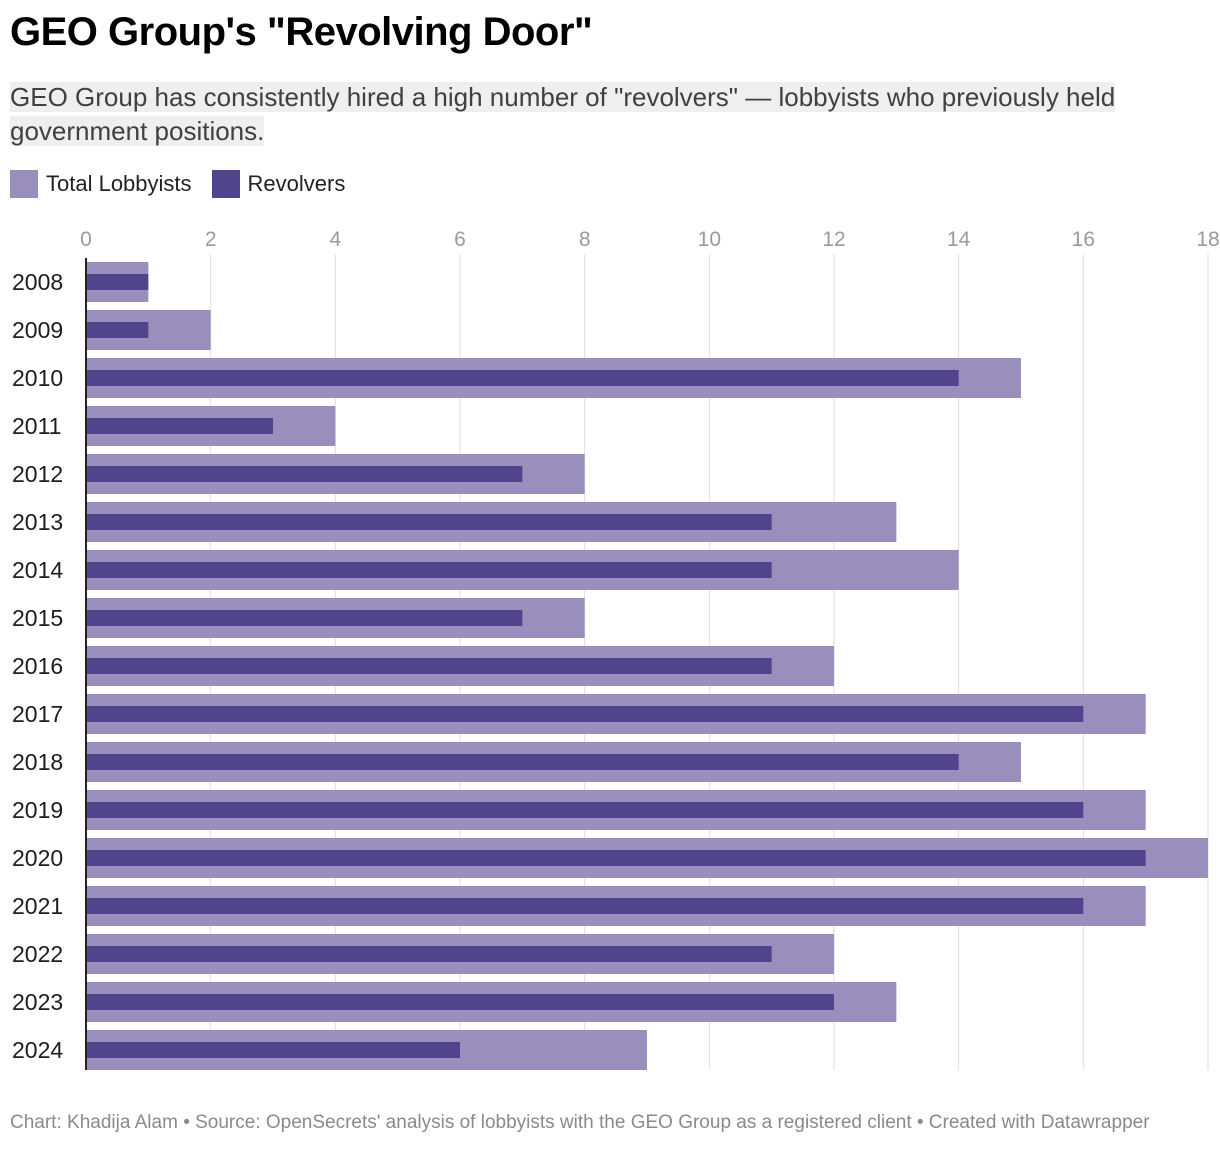 The image size is (1220, 1174). What do you see at coordinates (37, 1002) in the screenshot?
I see `y-tick-label-2023: 2023` at bounding box center [37, 1002].